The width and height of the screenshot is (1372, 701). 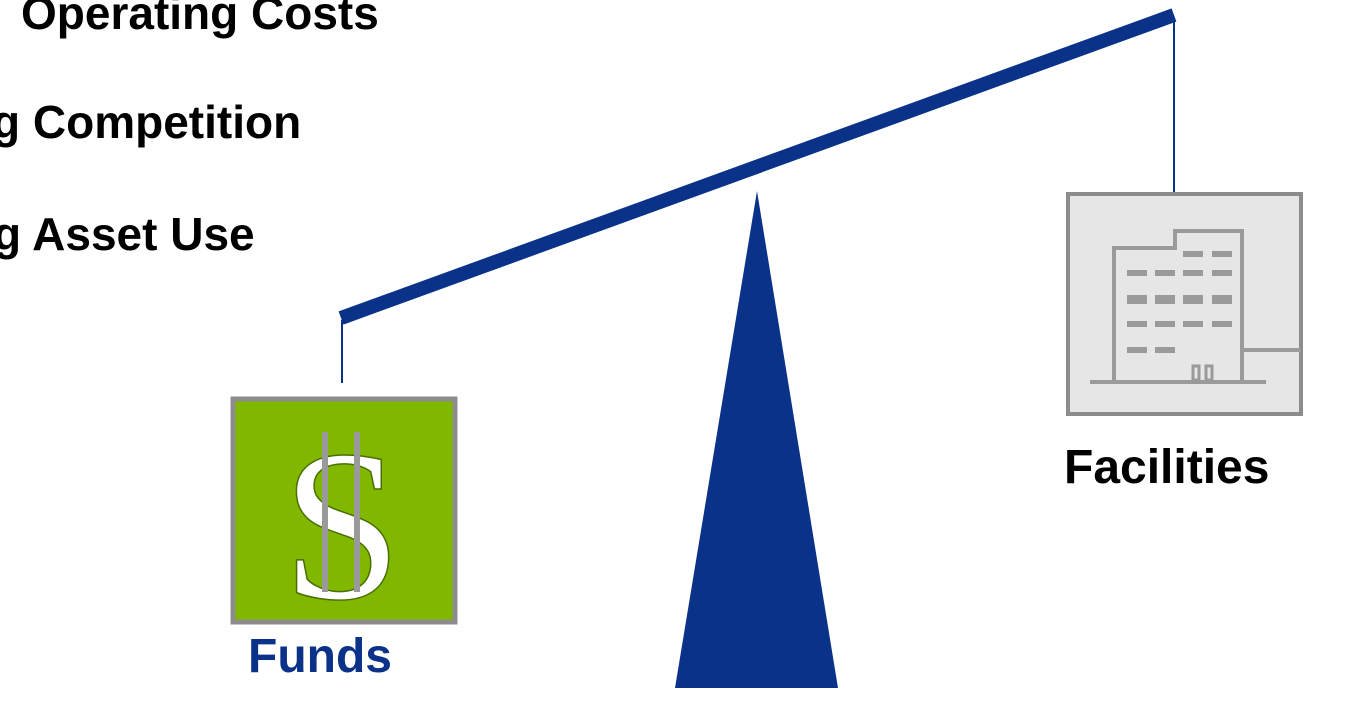 What do you see at coordinates (320, 656) in the screenshot?
I see `funds-label: Funds` at bounding box center [320, 656].